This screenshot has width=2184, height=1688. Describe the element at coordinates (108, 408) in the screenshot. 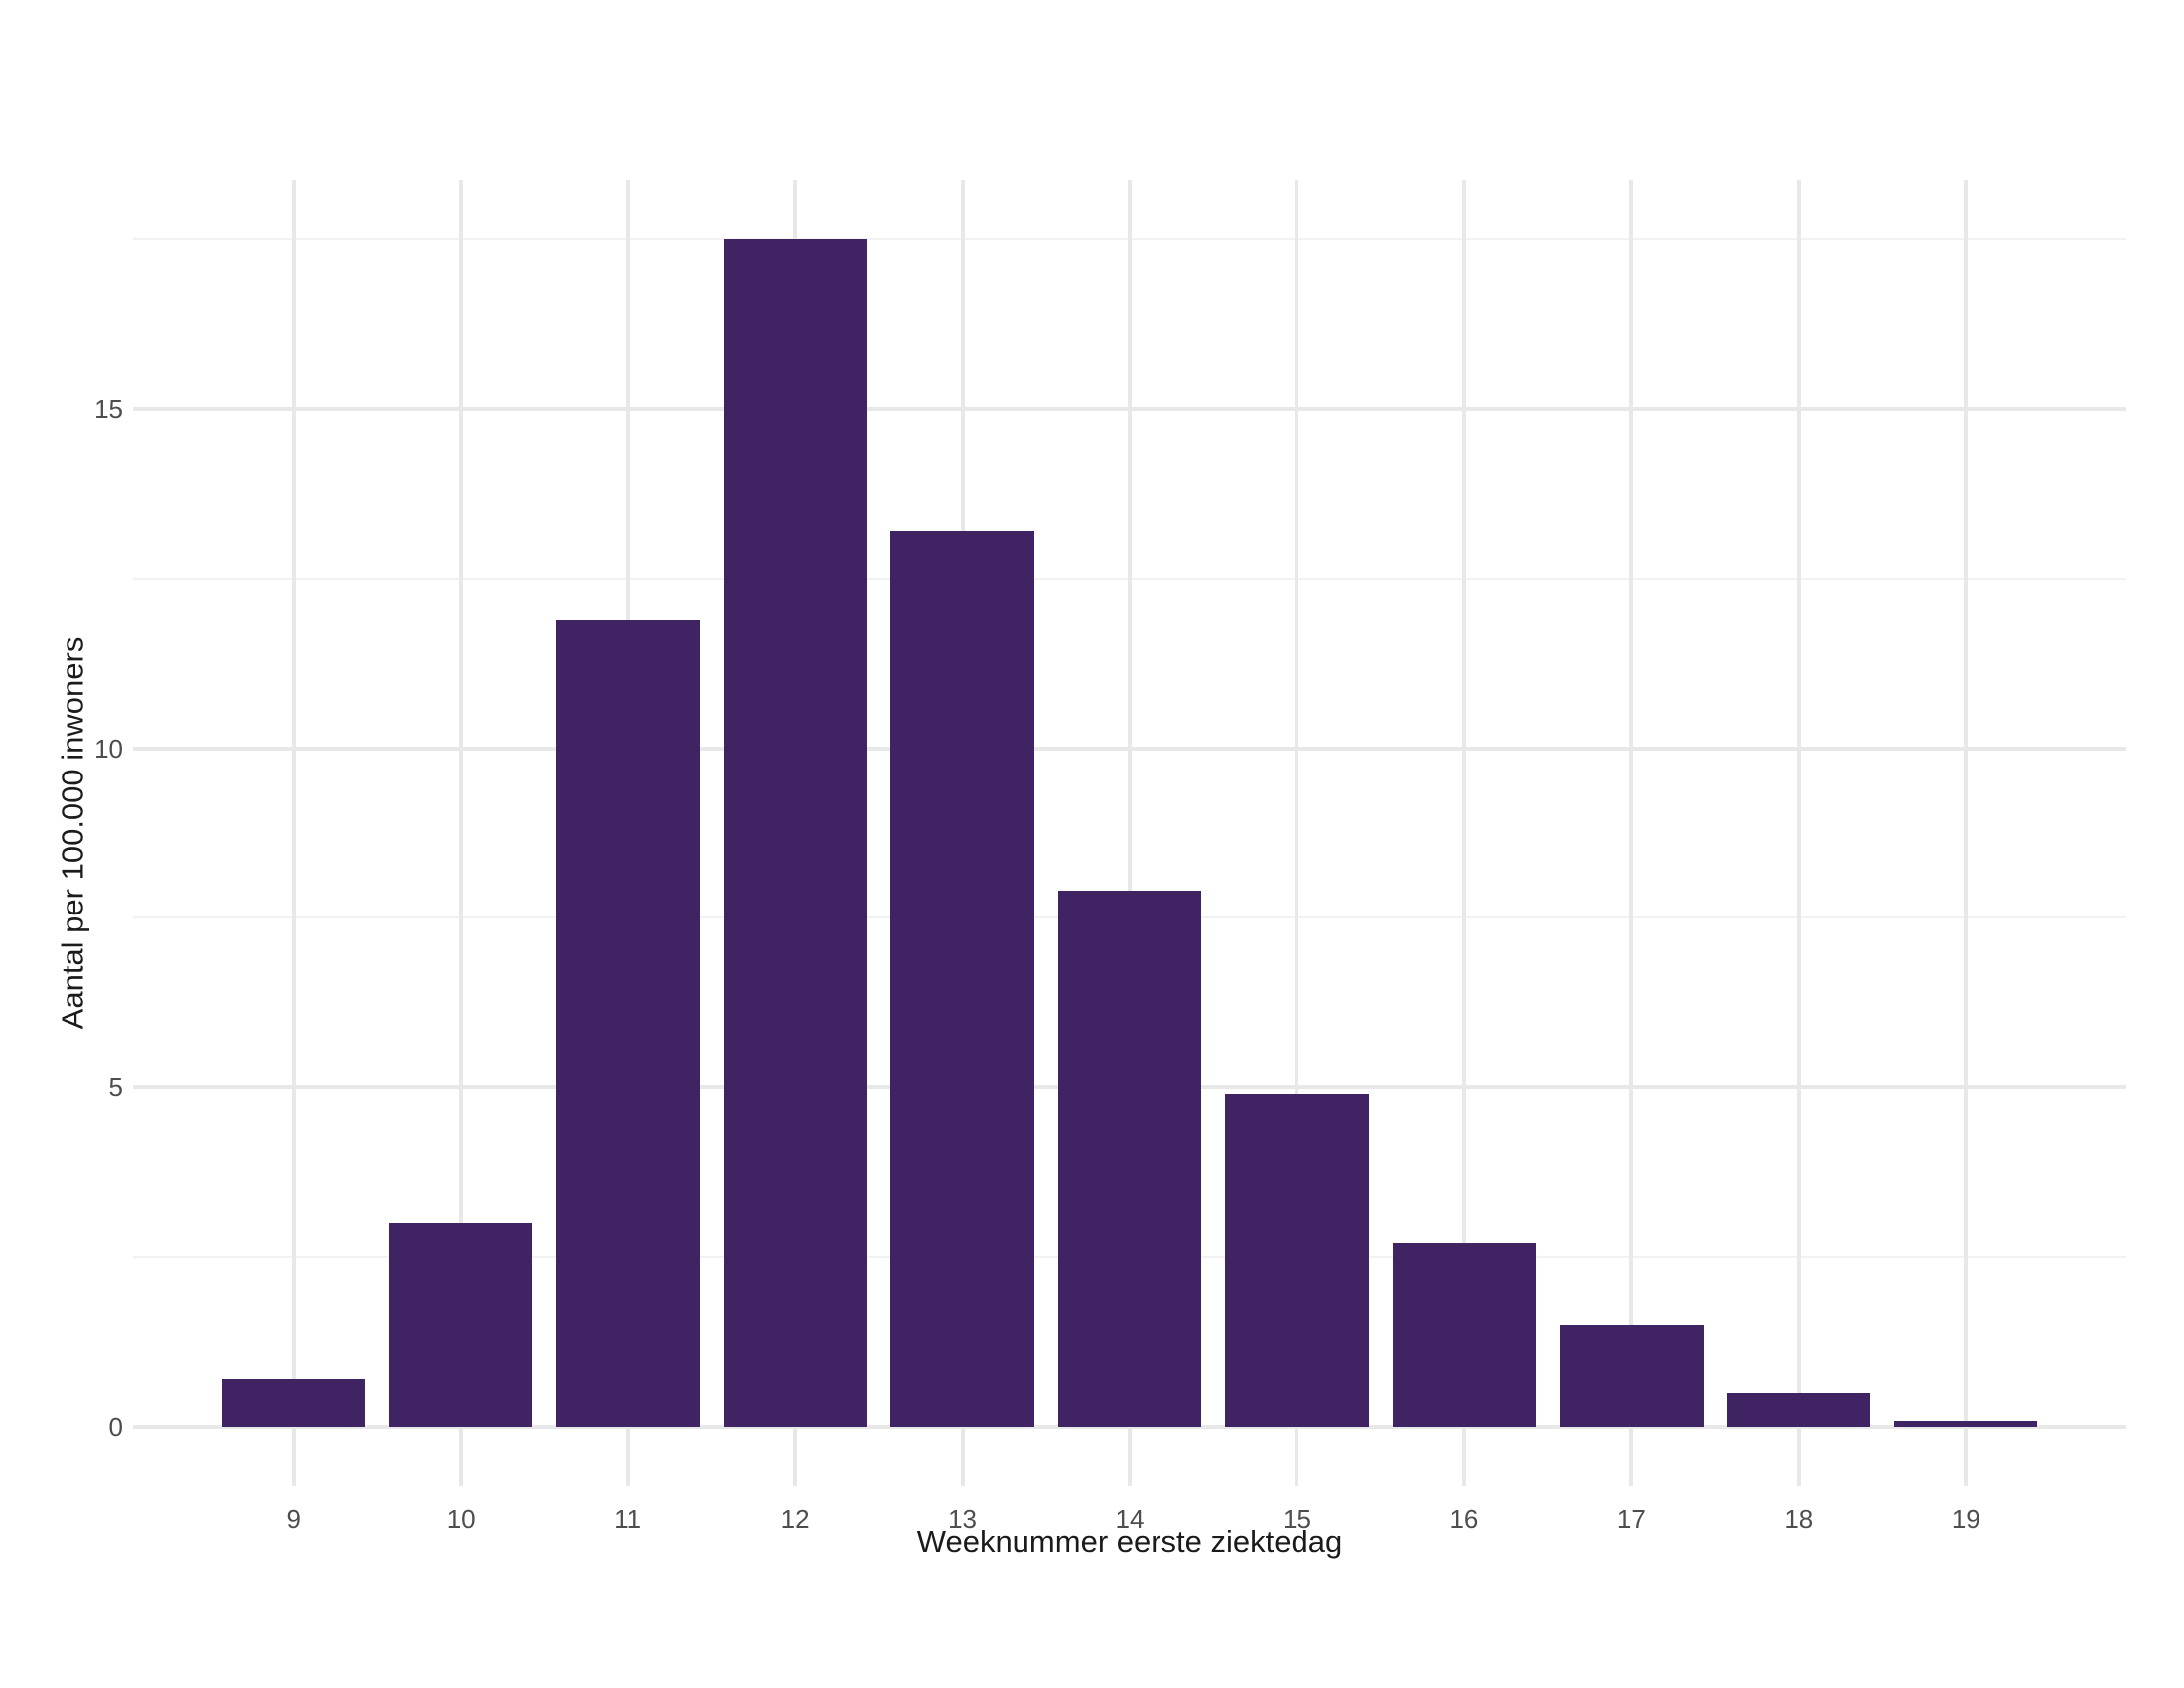

I see `y-tick-label-15: 15` at that location.